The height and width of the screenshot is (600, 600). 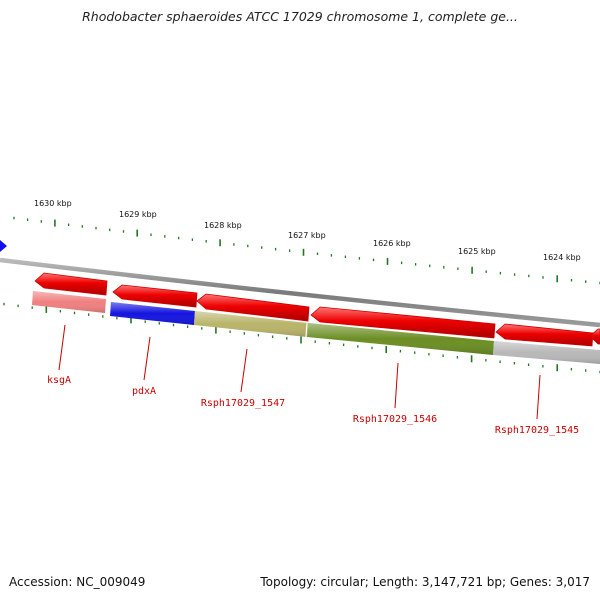 I want to click on kbp-label: 1624 kbp, so click(x=562, y=257).